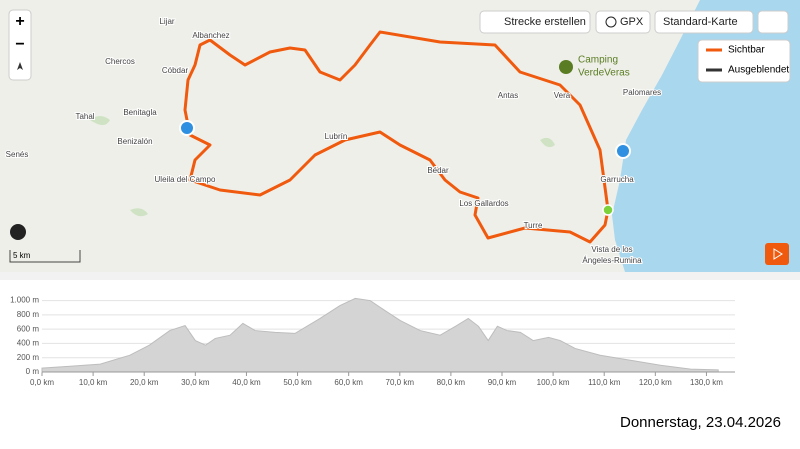  What do you see at coordinates (134, 141) in the screenshot?
I see `place-label: Benizalón` at bounding box center [134, 141].